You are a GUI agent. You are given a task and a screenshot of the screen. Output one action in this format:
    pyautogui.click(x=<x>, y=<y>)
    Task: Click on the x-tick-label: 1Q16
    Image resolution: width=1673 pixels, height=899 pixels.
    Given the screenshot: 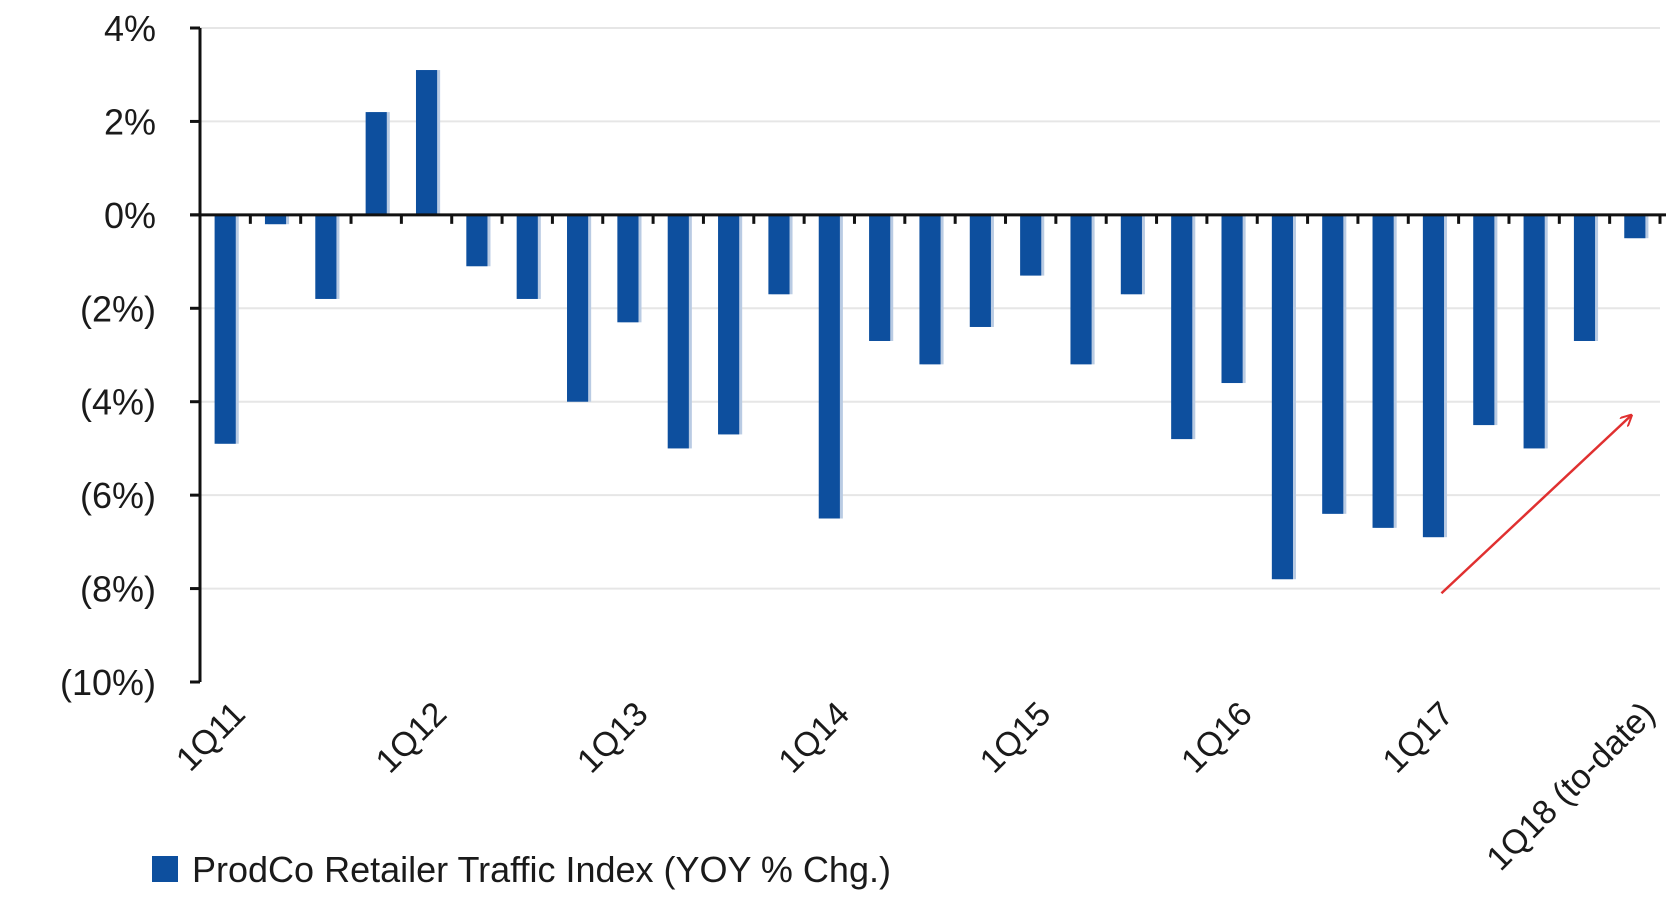 What is the action you would take?
    pyautogui.click(x=1217, y=738)
    